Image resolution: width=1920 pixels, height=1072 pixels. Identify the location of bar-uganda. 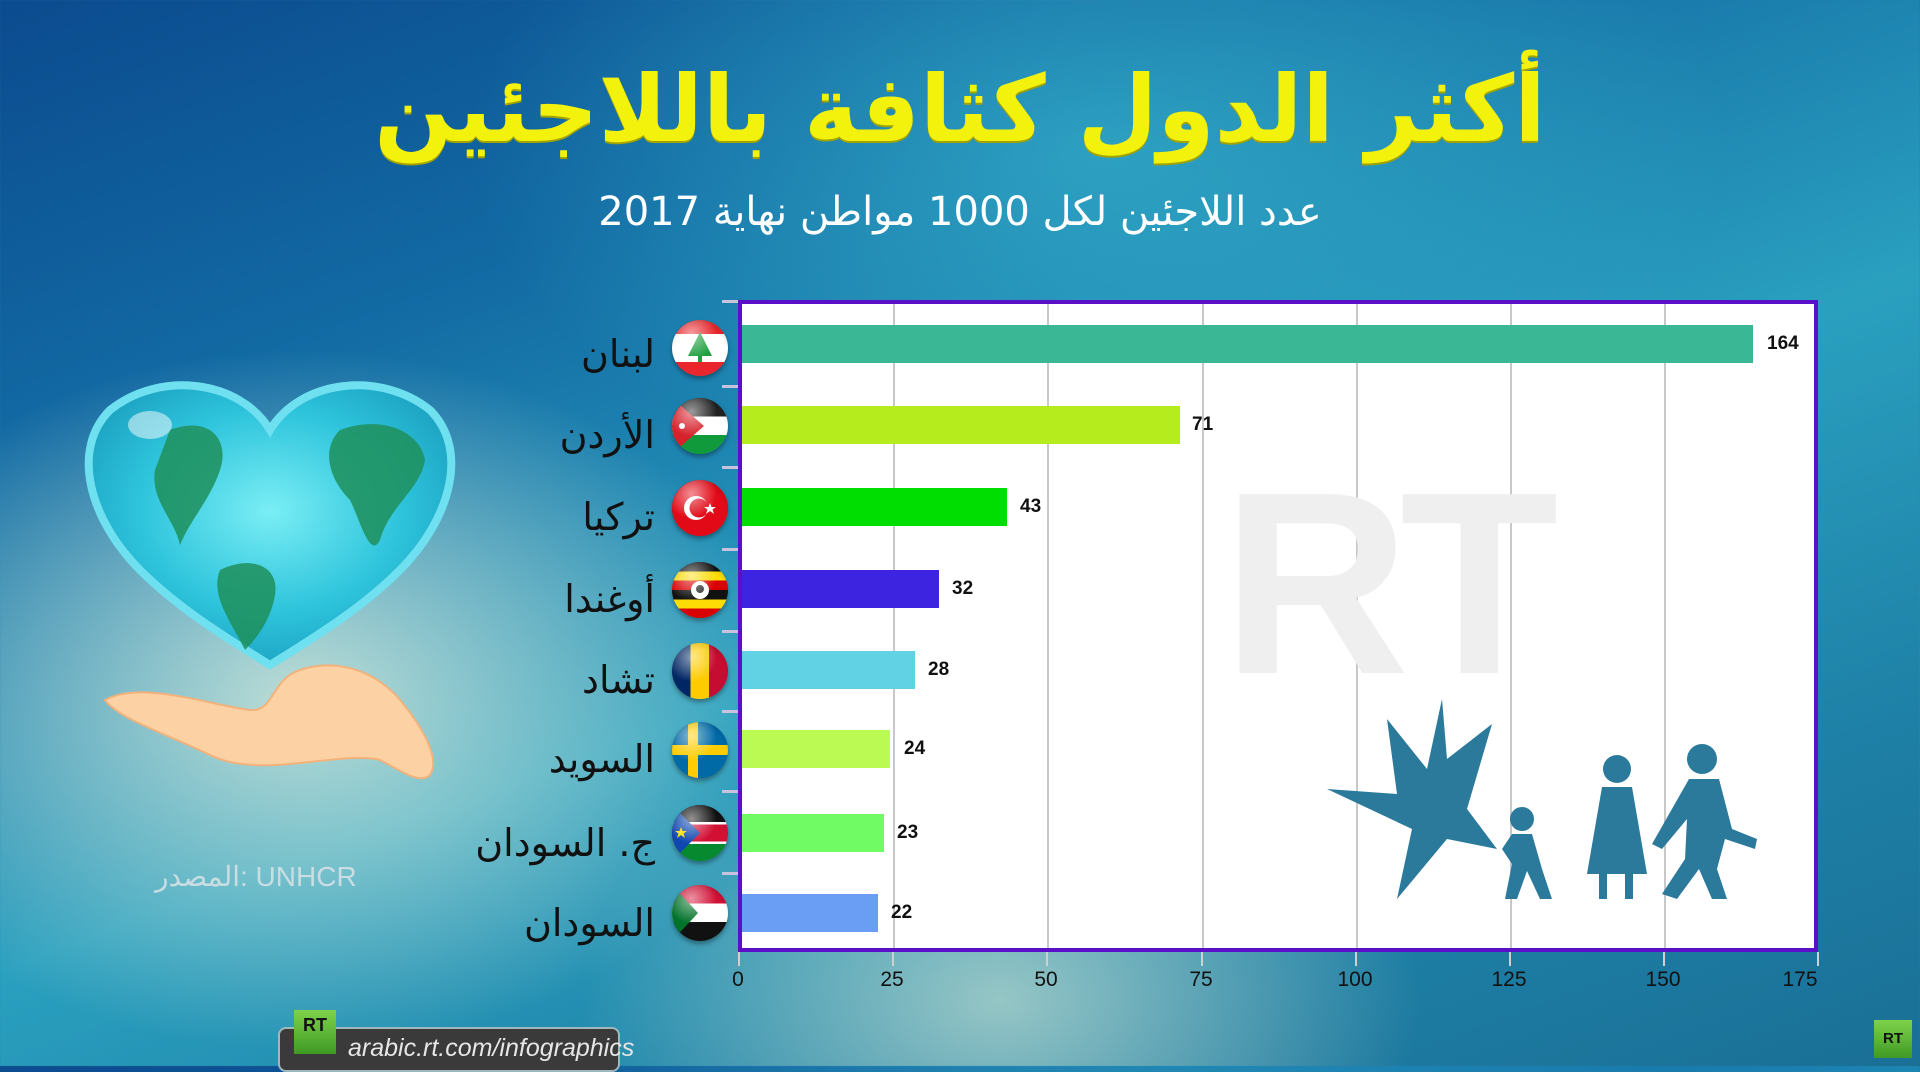
(840, 589).